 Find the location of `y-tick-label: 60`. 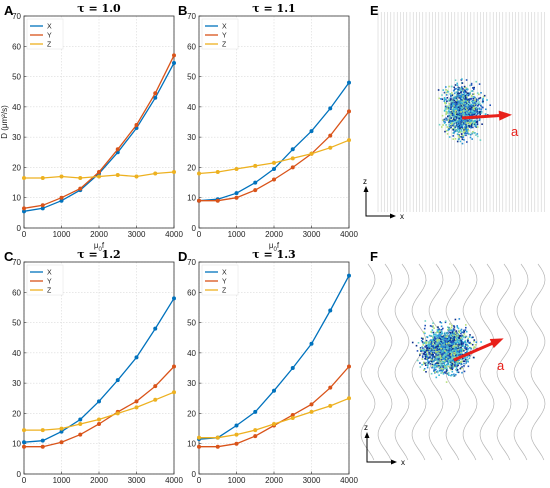

y-tick-label: 60 is located at coordinates (16, 292).